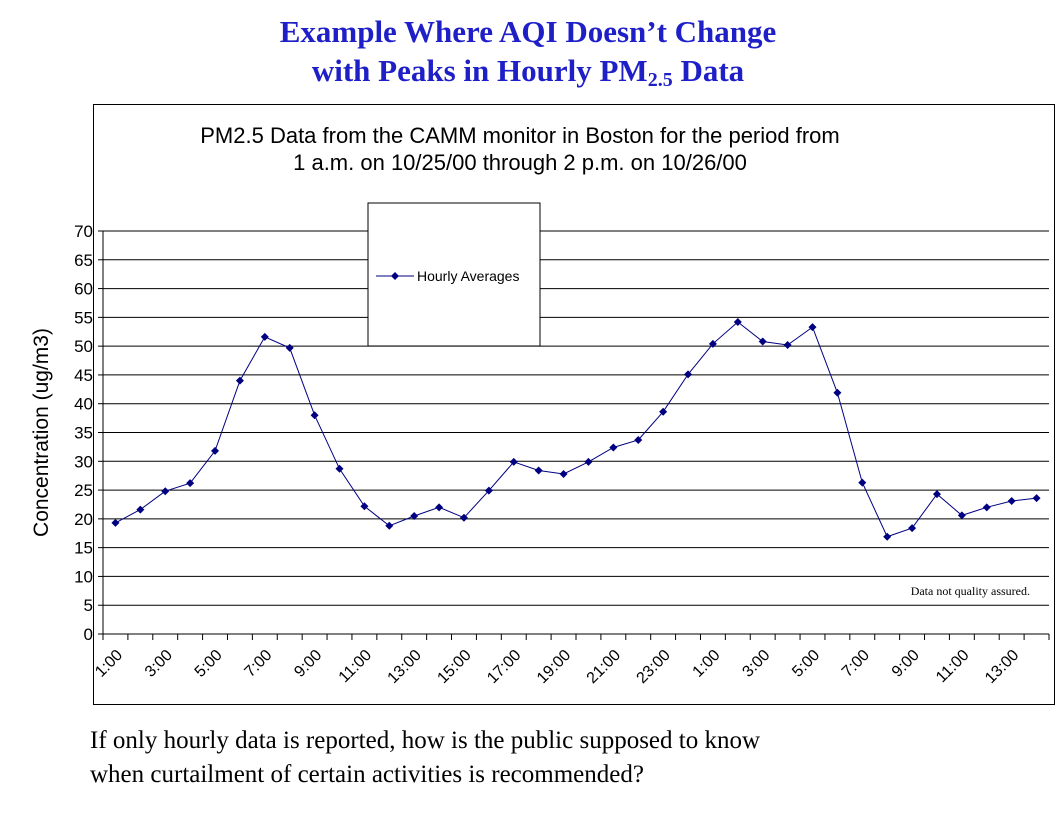 Image resolution: width=1056 pixels, height=816 pixels. Describe the element at coordinates (528, 31) in the screenshot. I see `slide-title-line1: Example Where AQI Doesn’t Change` at that location.